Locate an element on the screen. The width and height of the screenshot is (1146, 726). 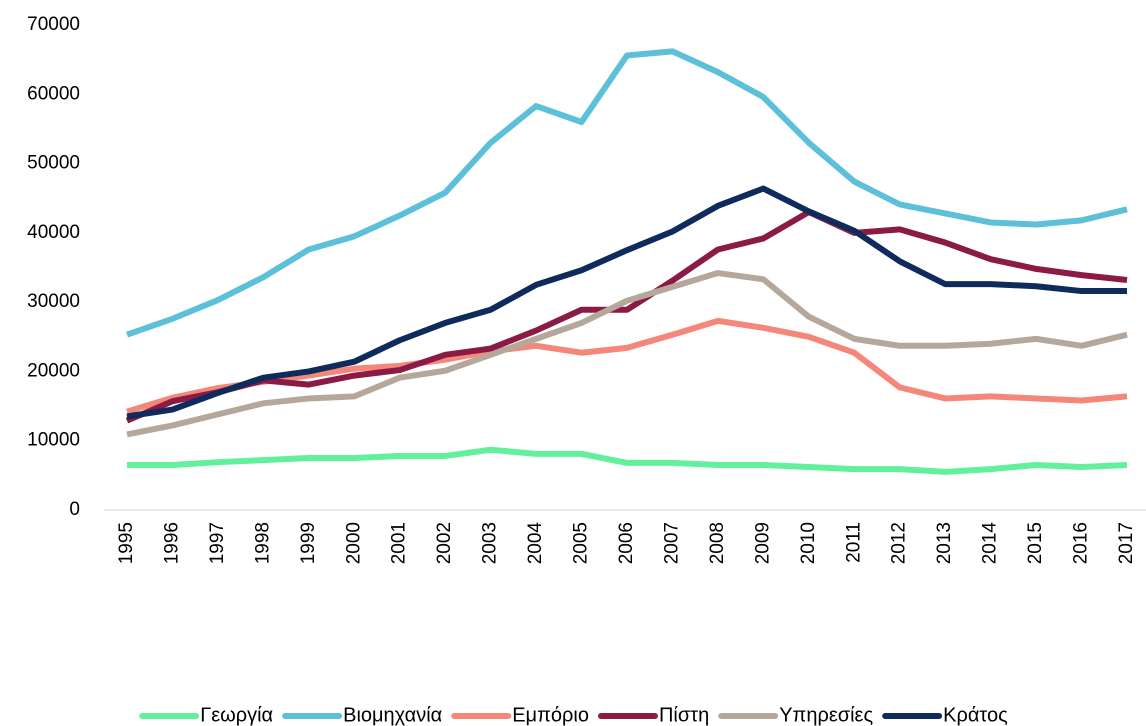
x-tick-label: 2012 is located at coordinates (899, 543).